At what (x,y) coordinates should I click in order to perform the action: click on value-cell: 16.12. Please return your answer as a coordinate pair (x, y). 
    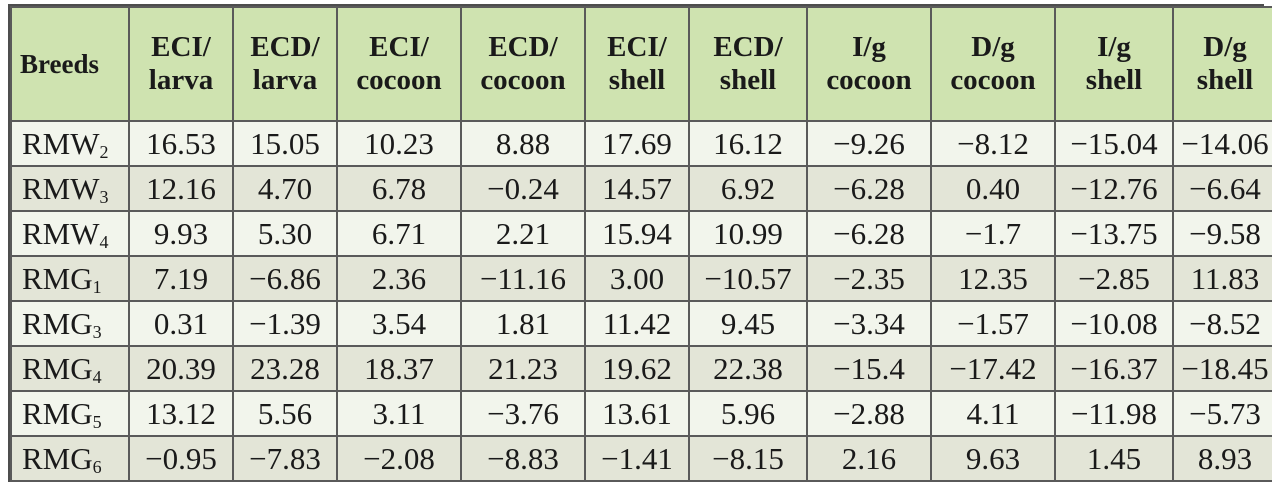
    Looking at the image, I should click on (748, 143).